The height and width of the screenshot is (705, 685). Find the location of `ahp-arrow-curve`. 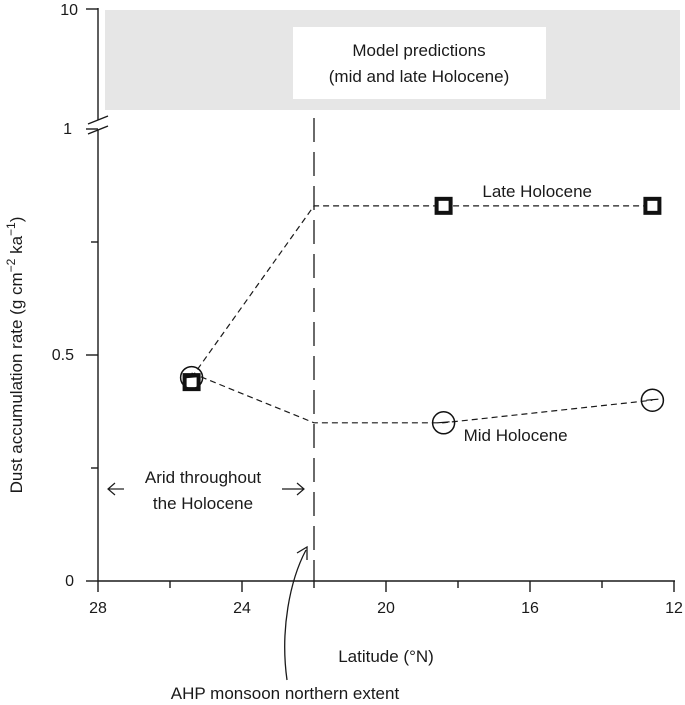

ahp-arrow-curve is located at coordinates (295, 615).